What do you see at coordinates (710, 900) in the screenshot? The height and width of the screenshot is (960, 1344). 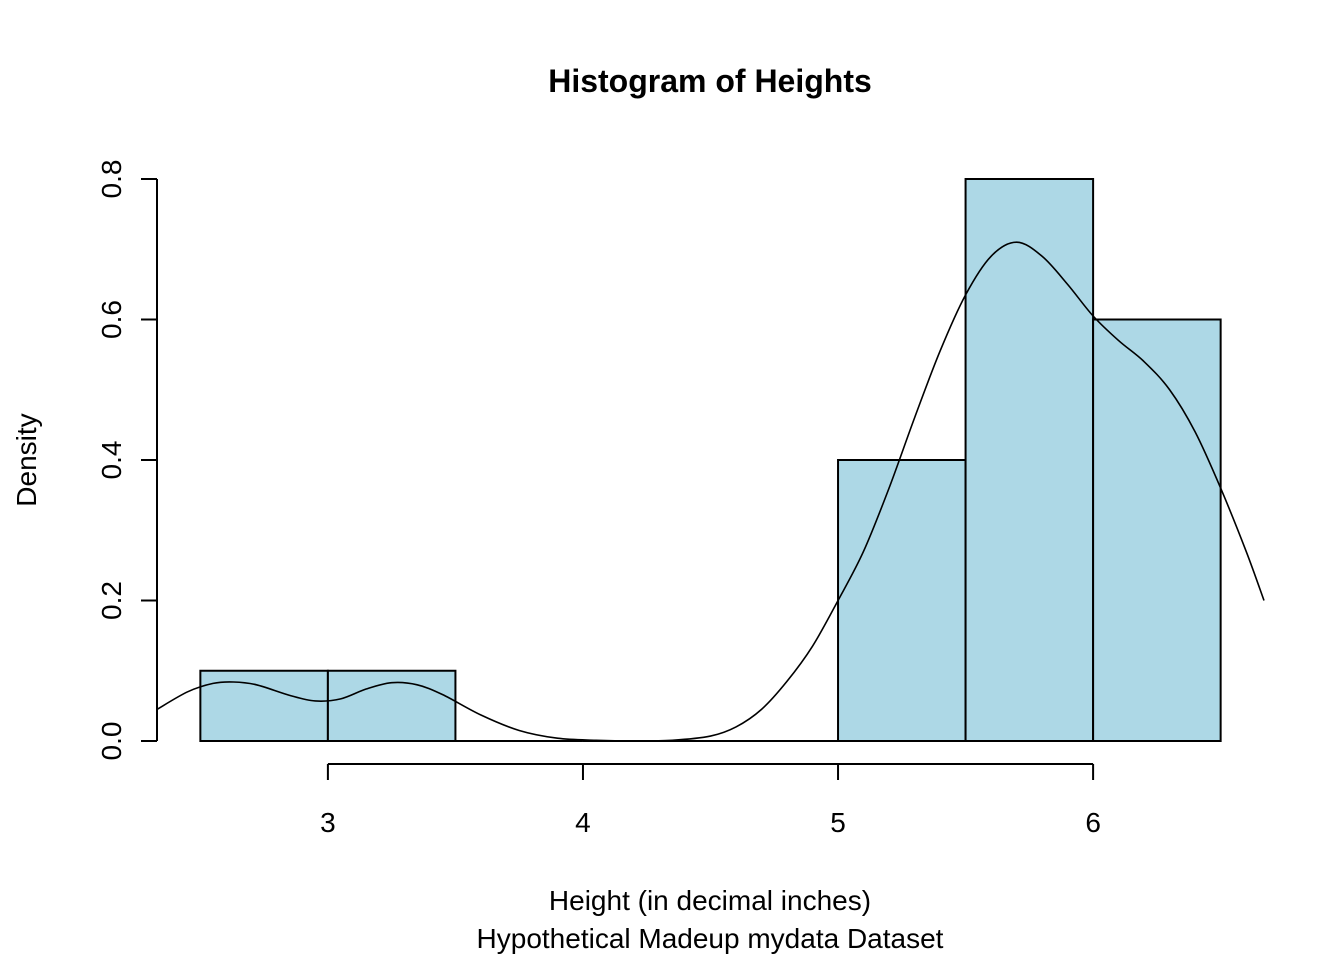 I see `x-axis-label: Height (in decimal inches)` at bounding box center [710, 900].